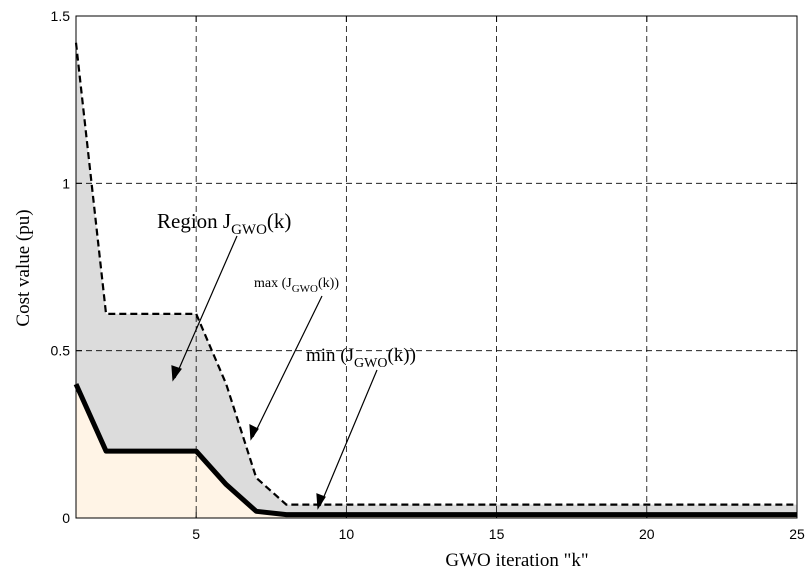  What do you see at coordinates (194, 221) in the screenshot?
I see `annotation-region-text: Region J` at bounding box center [194, 221].